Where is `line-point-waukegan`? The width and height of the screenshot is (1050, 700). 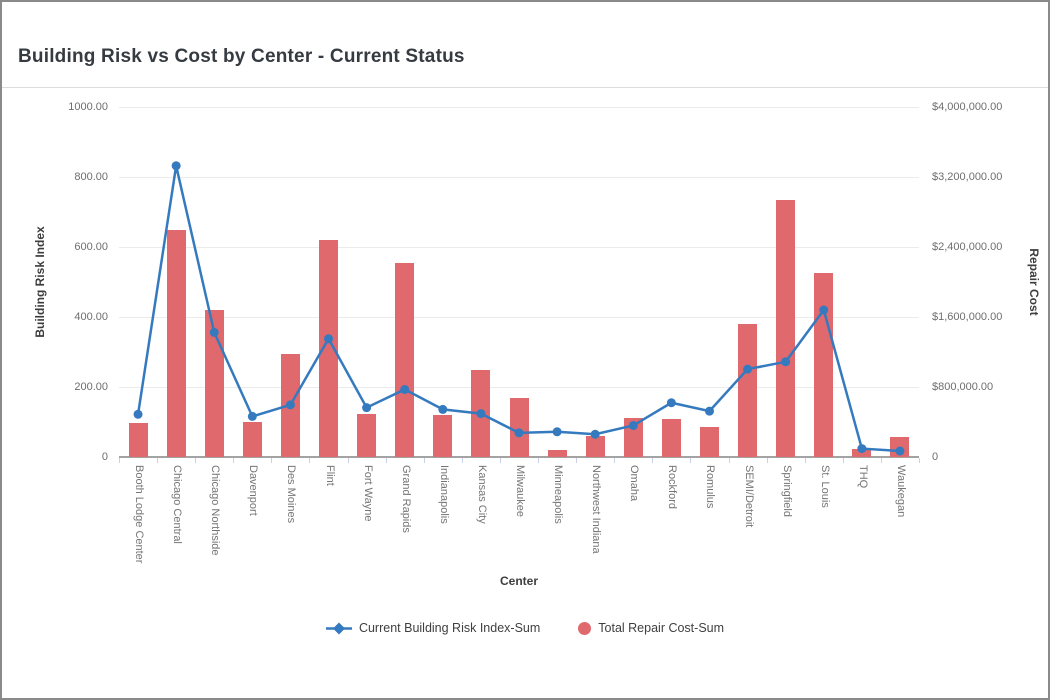 line-point-waukegan is located at coordinates (900, 451).